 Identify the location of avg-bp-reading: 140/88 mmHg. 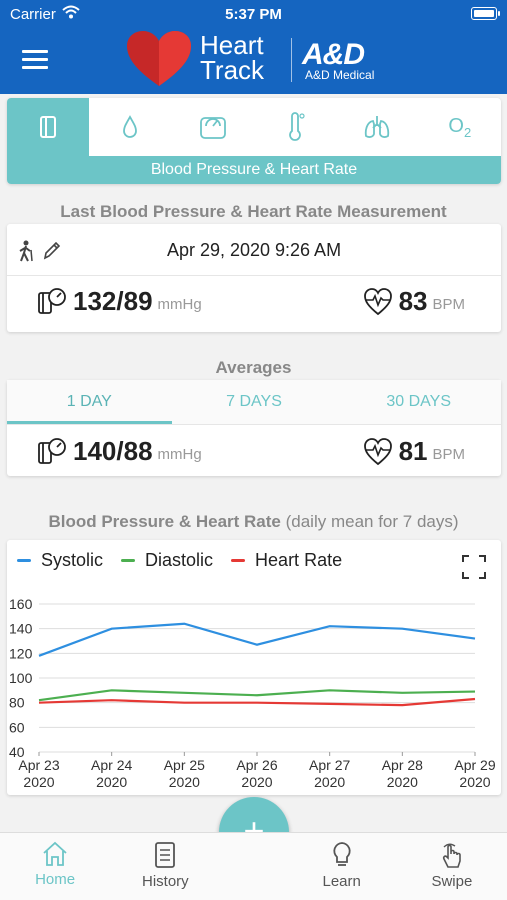
(119, 451).